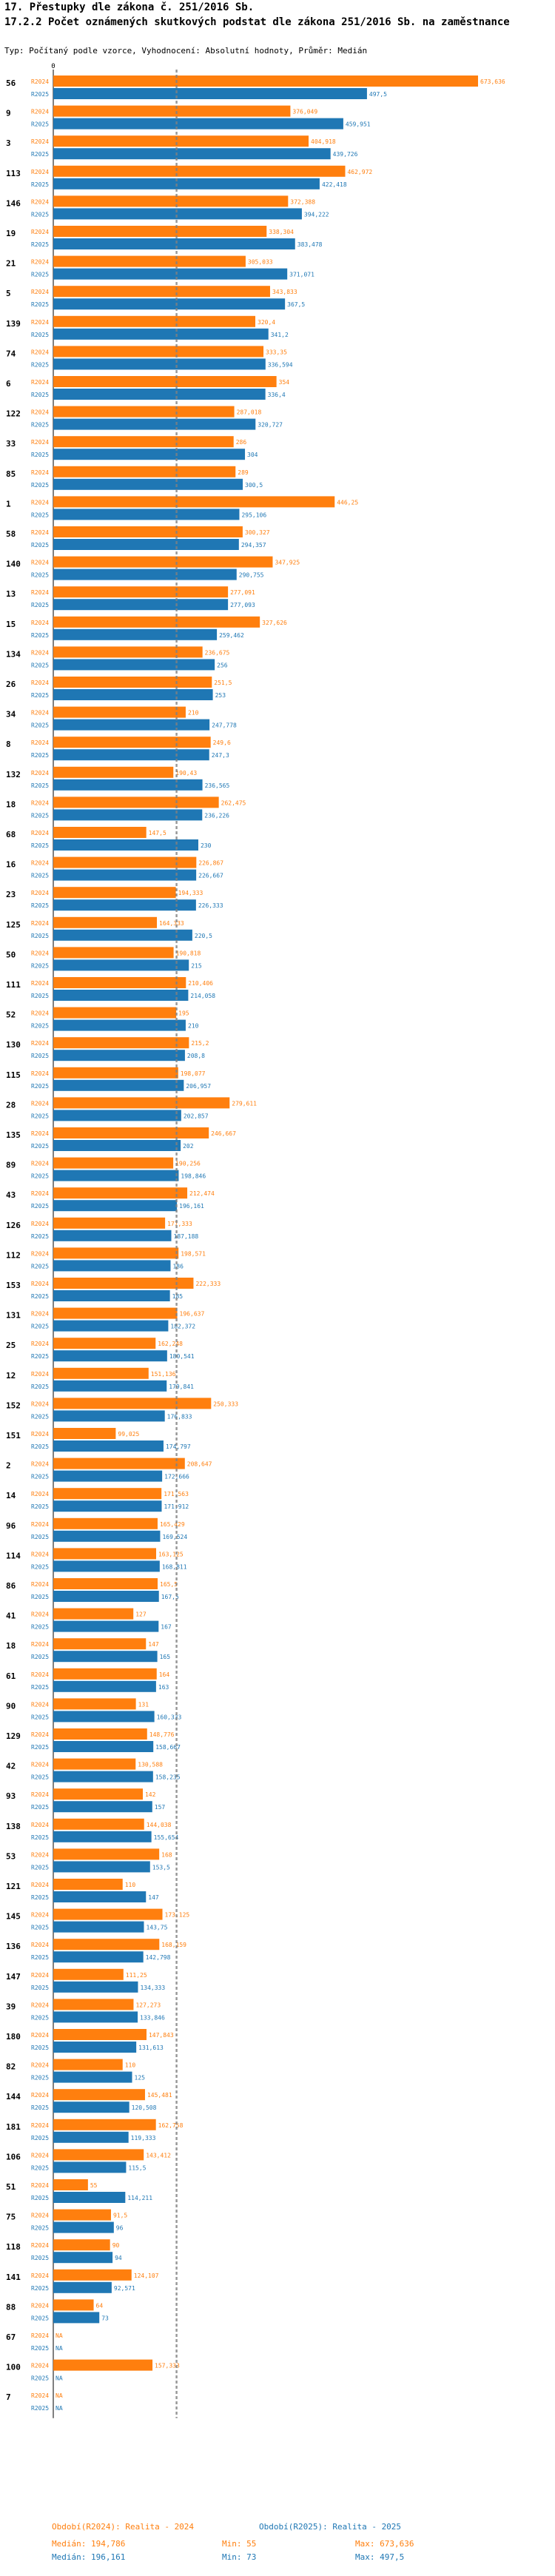 This screenshot has height=2576, width=555. What do you see at coordinates (156, 1928) in the screenshot?
I see `value-label-2025: 143,75` at bounding box center [156, 1928].